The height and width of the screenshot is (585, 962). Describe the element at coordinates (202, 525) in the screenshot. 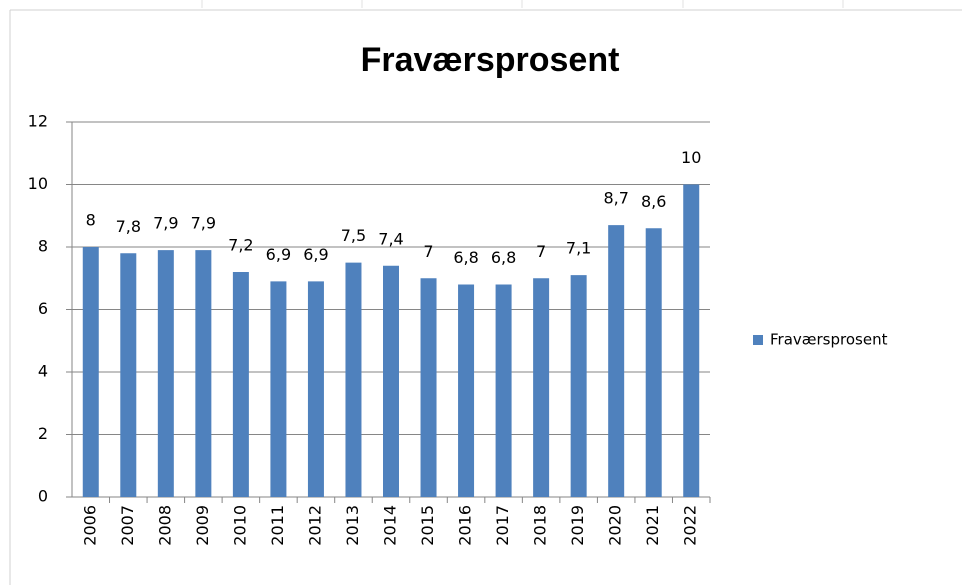

I see `x-tick-label: 2009` at that location.